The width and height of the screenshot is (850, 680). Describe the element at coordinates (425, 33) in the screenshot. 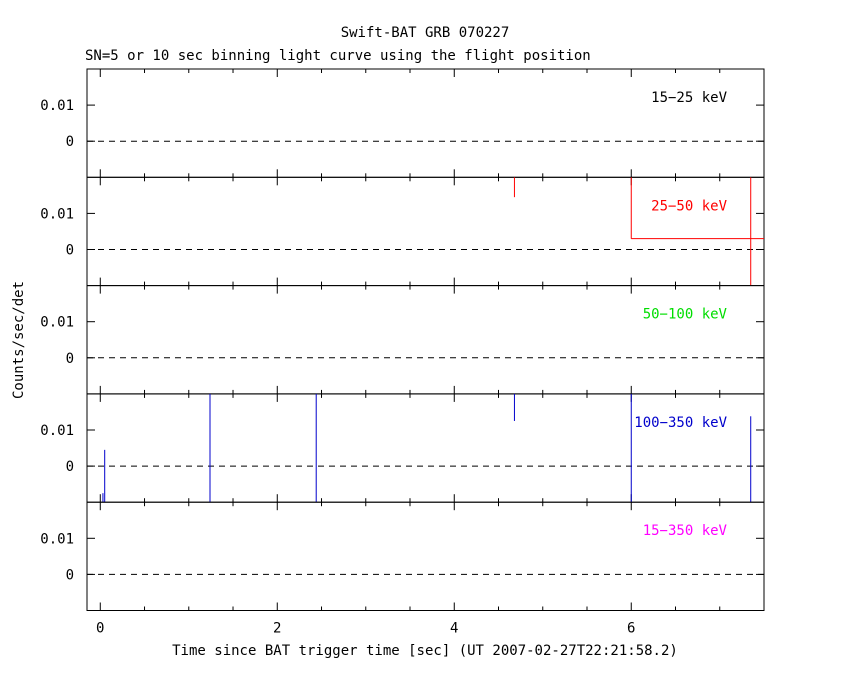

I see `chart-title: Swift-BAT GRB 070227` at that location.